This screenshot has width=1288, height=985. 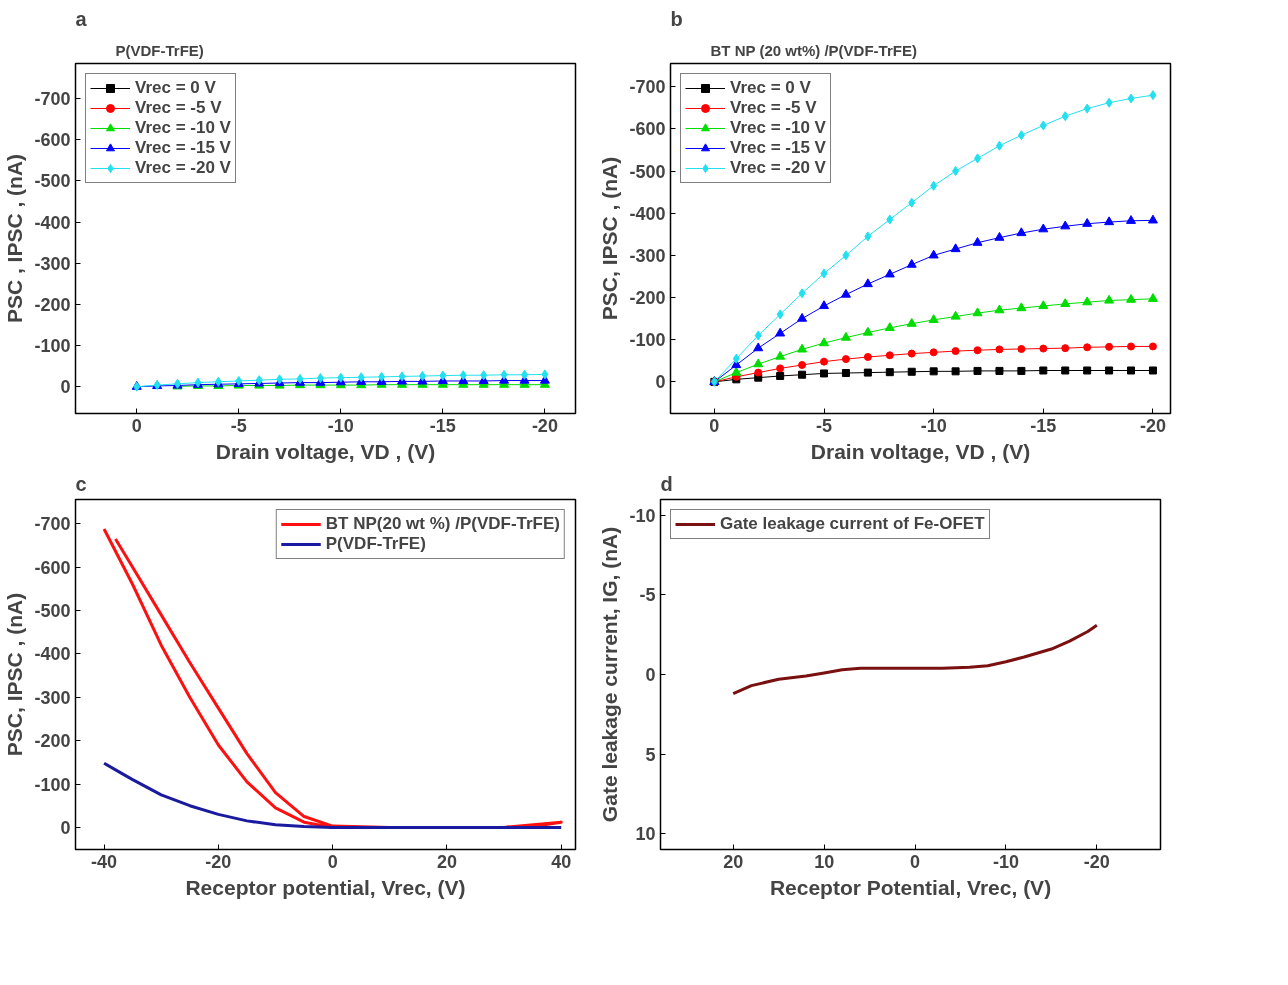 What do you see at coordinates (104, 861) in the screenshot?
I see `x-tick-label: -40` at bounding box center [104, 861].